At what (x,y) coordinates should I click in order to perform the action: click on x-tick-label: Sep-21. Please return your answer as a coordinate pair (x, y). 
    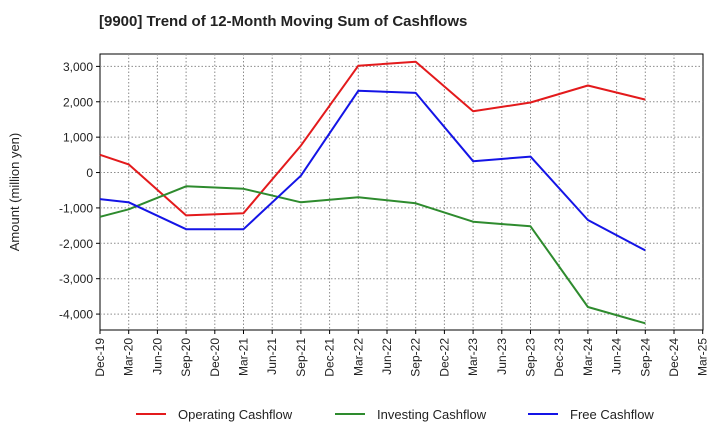
    Looking at the image, I should click on (301, 357).